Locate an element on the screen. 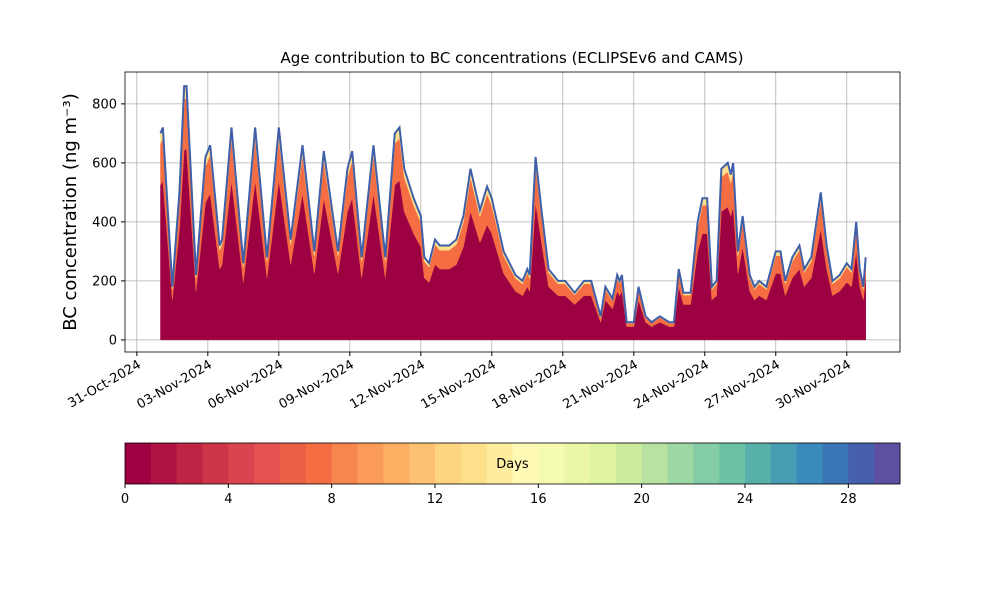  colorbar-tick-label: 24 is located at coordinates (745, 499).